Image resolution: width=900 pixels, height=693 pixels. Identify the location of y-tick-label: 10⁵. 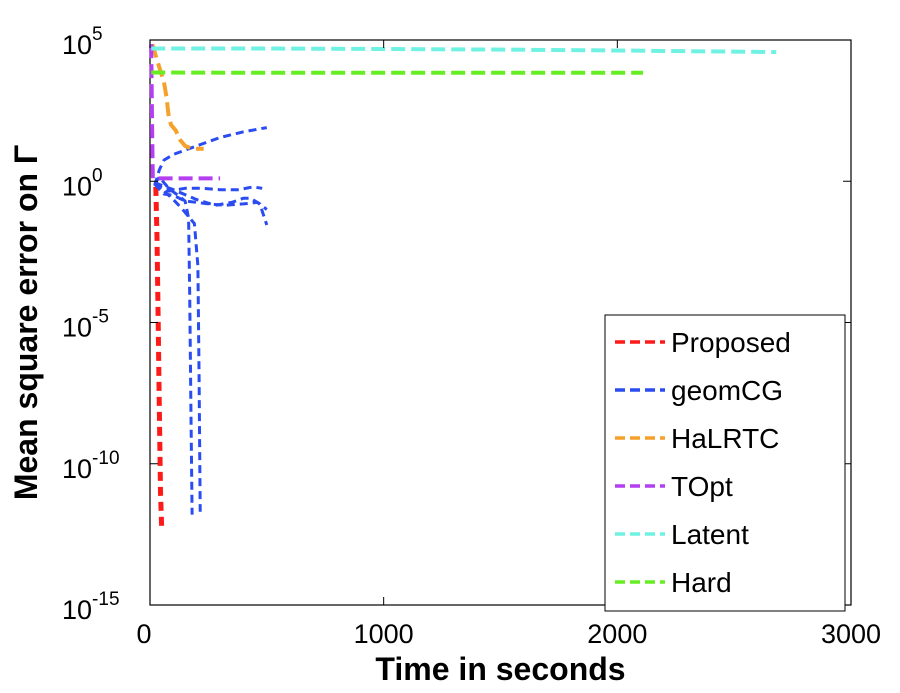
(82, 42).